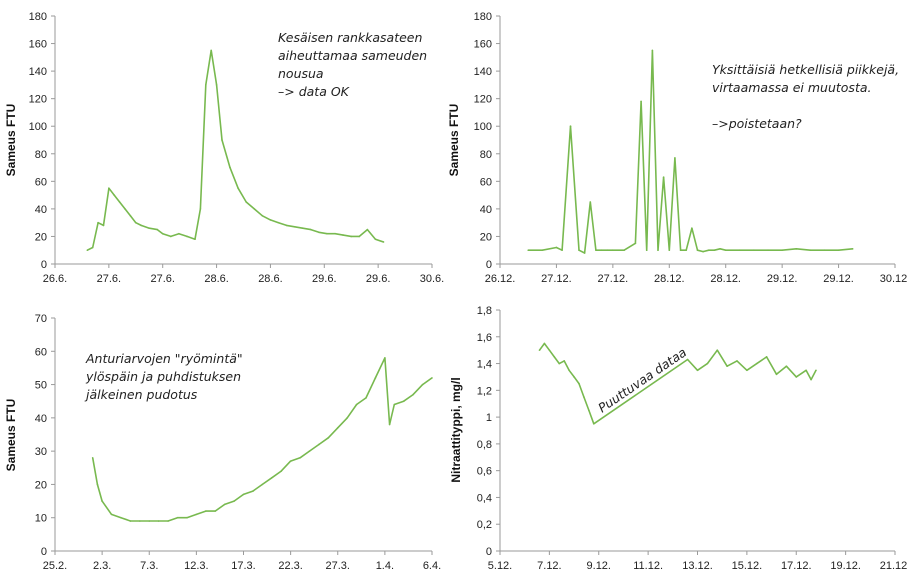 This screenshot has width=908, height=577. I want to click on annotation-text: nousua, so click(301, 73).